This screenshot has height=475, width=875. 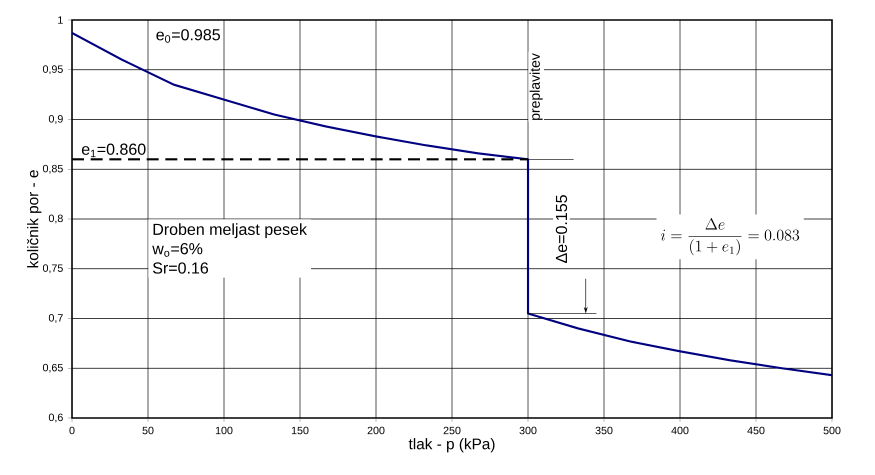 I want to click on x-tick-label: 150, so click(x=300, y=430).